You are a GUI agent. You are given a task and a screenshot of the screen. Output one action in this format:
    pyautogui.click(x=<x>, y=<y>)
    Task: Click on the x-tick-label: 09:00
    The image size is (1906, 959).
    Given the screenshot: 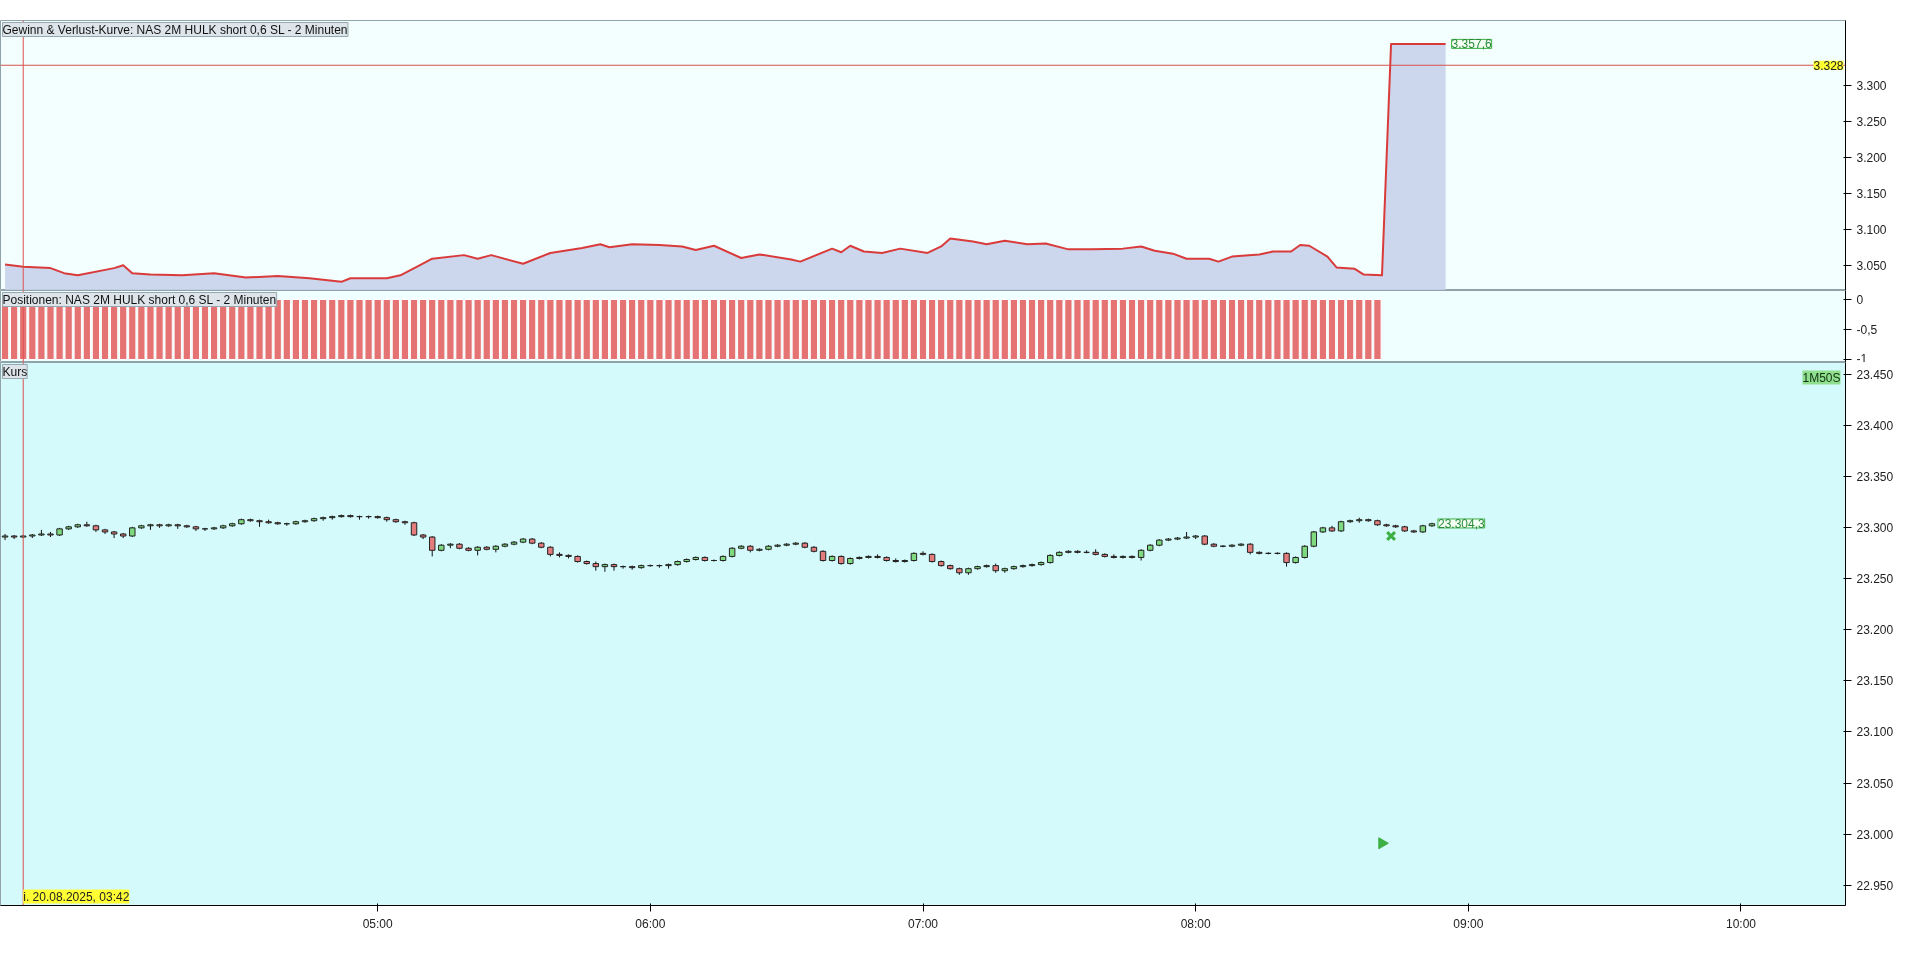 What is the action you would take?
    pyautogui.click(x=1468, y=923)
    